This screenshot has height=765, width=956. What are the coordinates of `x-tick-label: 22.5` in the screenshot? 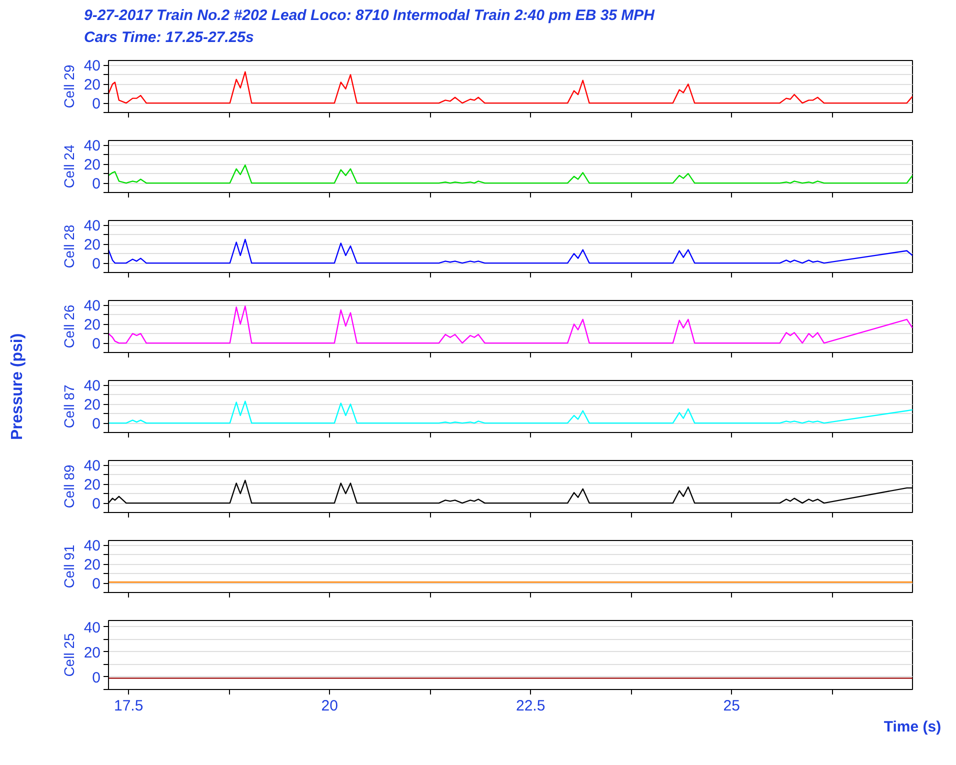 It's located at (531, 706).